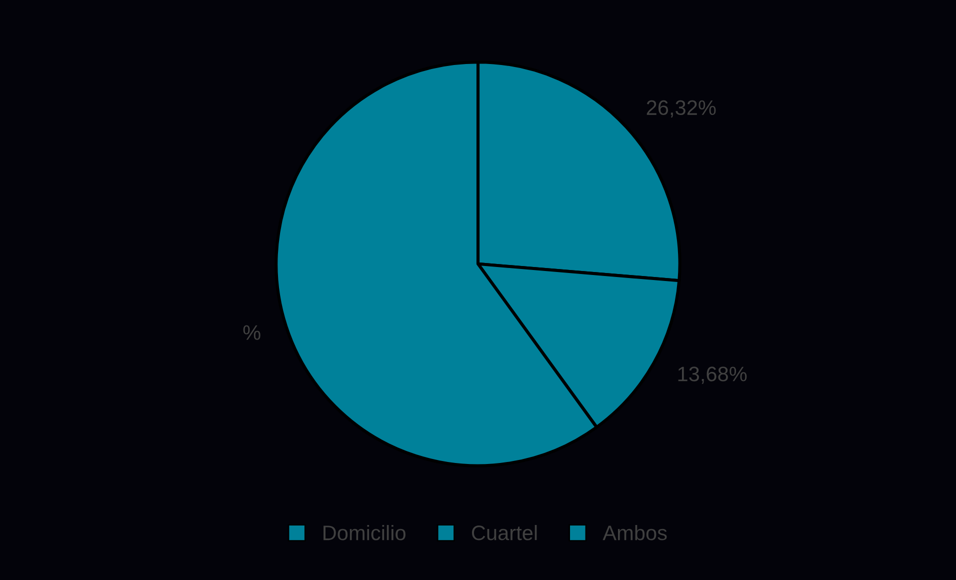 This screenshot has height=580, width=956. What do you see at coordinates (712, 375) in the screenshot?
I see `data-label: 13,68%` at bounding box center [712, 375].